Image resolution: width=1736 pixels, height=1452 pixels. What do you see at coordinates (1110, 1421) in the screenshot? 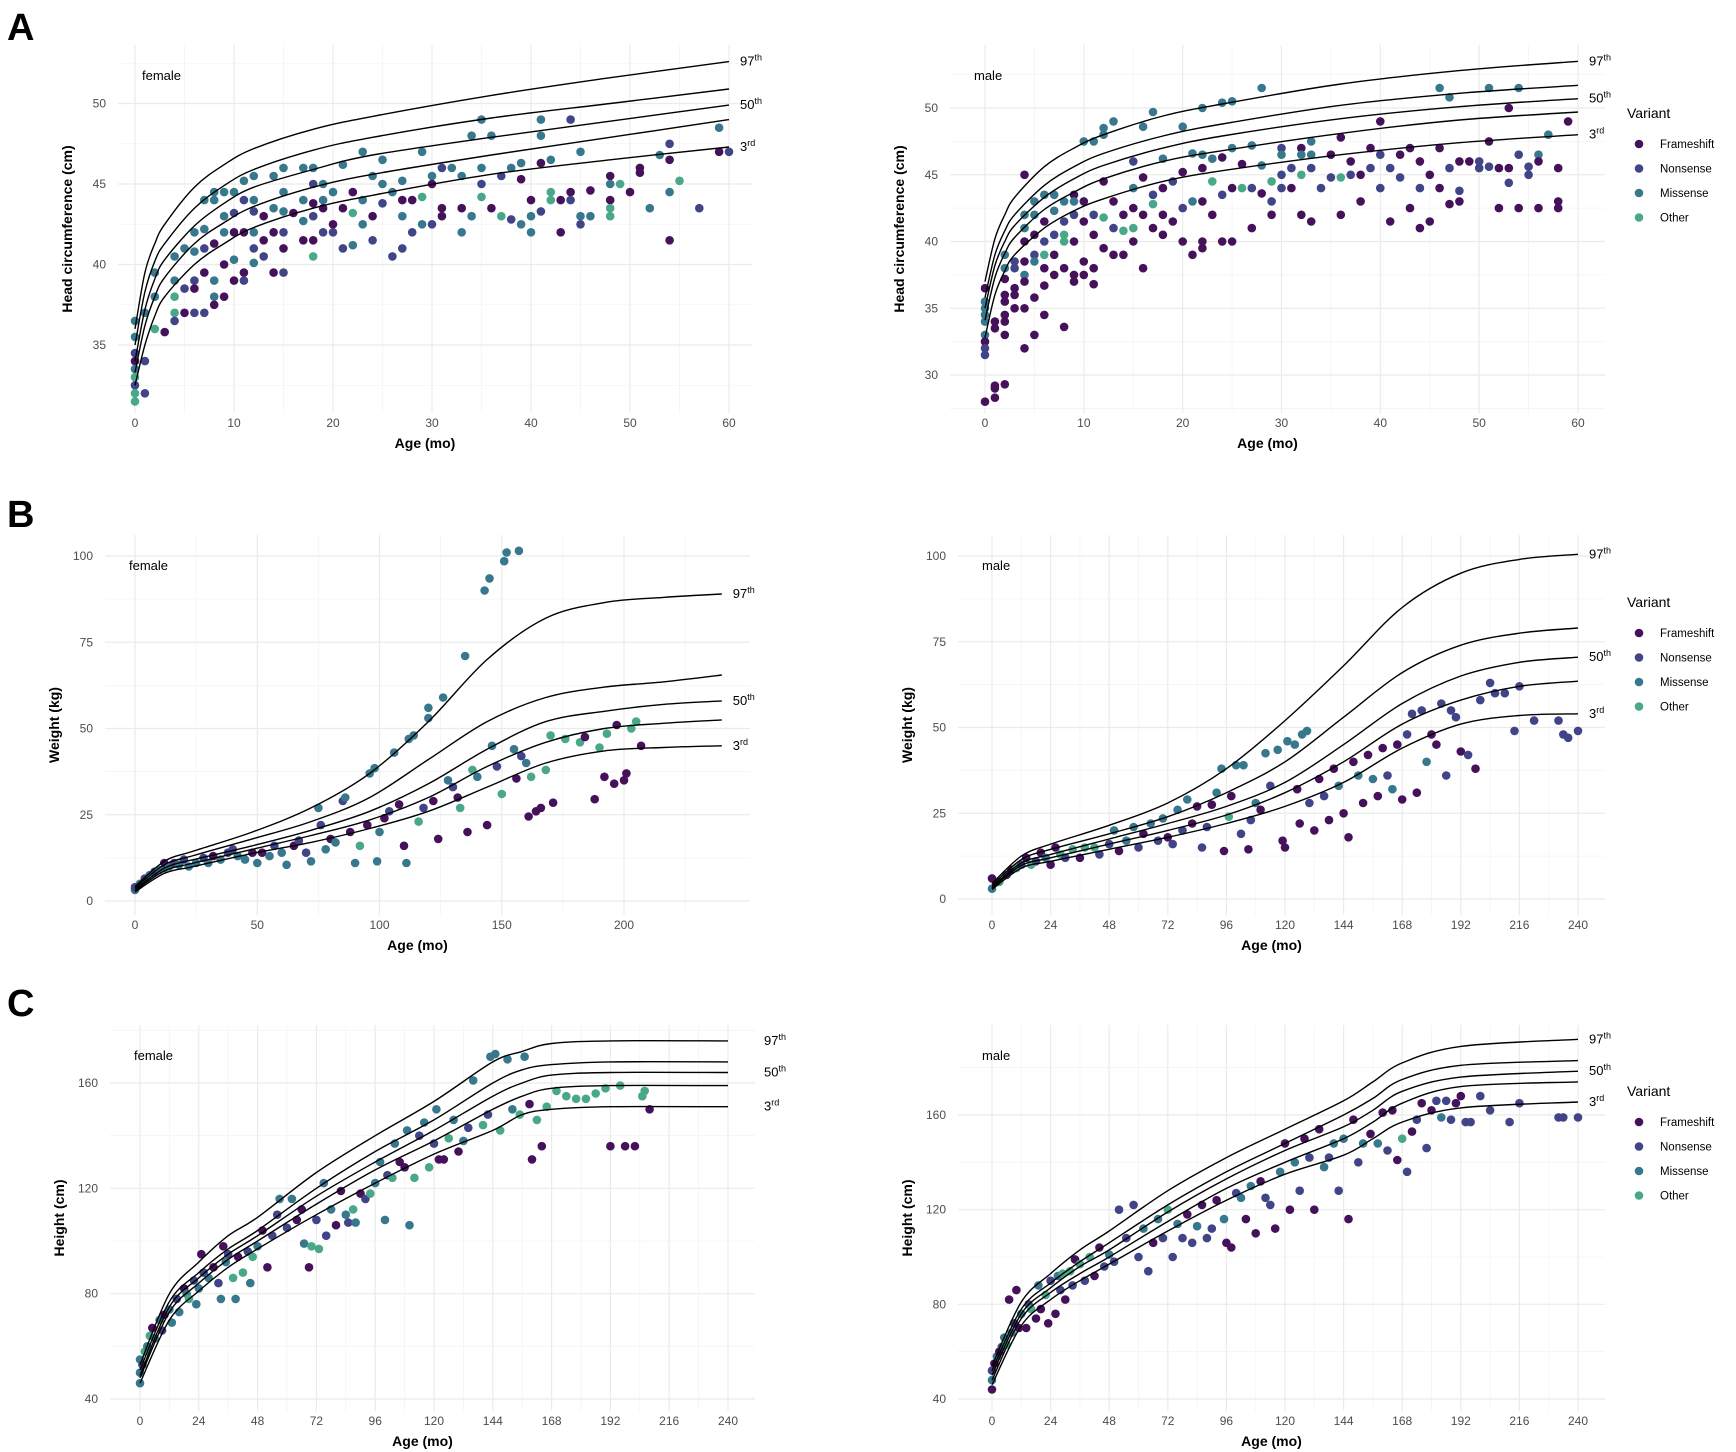
I see `x-tick-label: 48` at bounding box center [1110, 1421].